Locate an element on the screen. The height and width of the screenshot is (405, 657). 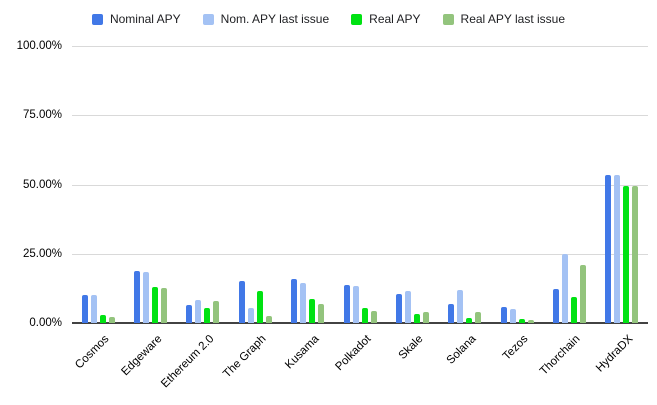
legend-label: Real APY last issue is located at coordinates (513, 19).